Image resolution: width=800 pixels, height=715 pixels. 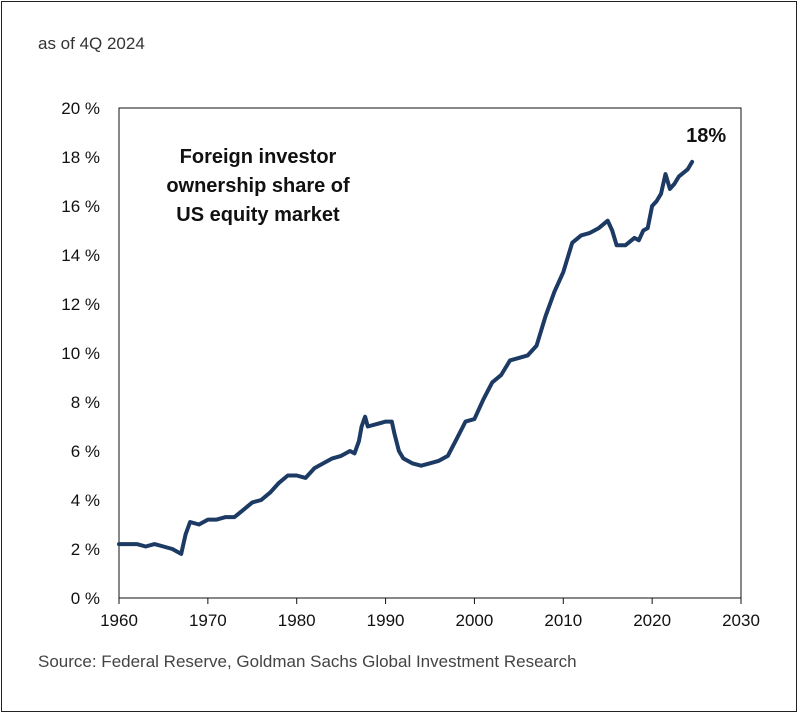 I want to click on chart-title-line-3: US equity market, so click(x=258, y=215).